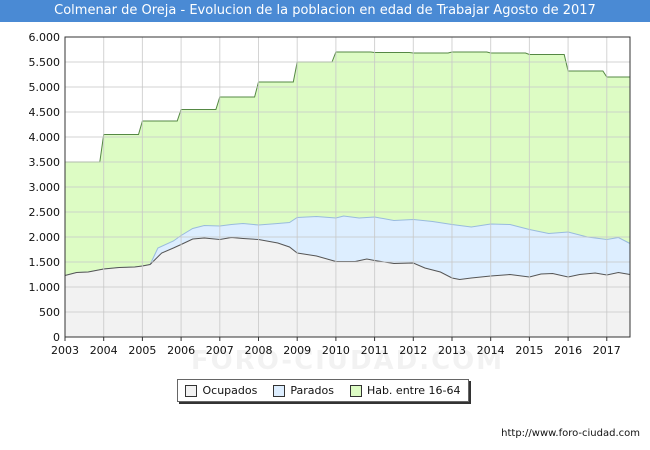 The height and width of the screenshot is (450, 650). Describe the element at coordinates (181, 350) in the screenshot. I see `x-tick-label: 2006` at that location.